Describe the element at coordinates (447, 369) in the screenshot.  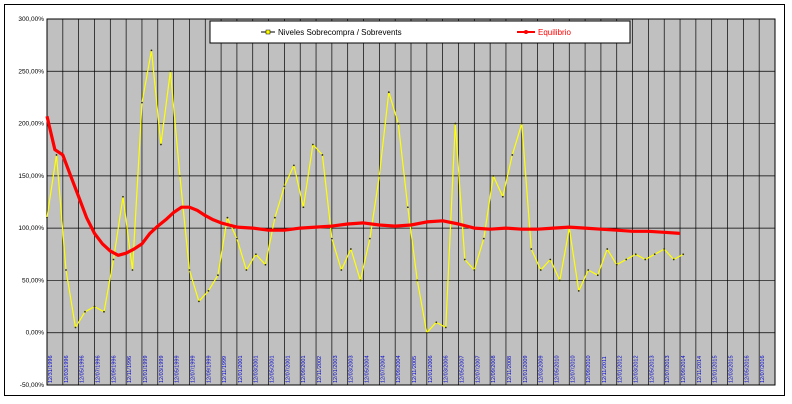
I see `x-tick-label: 12/03/2006` at that location.